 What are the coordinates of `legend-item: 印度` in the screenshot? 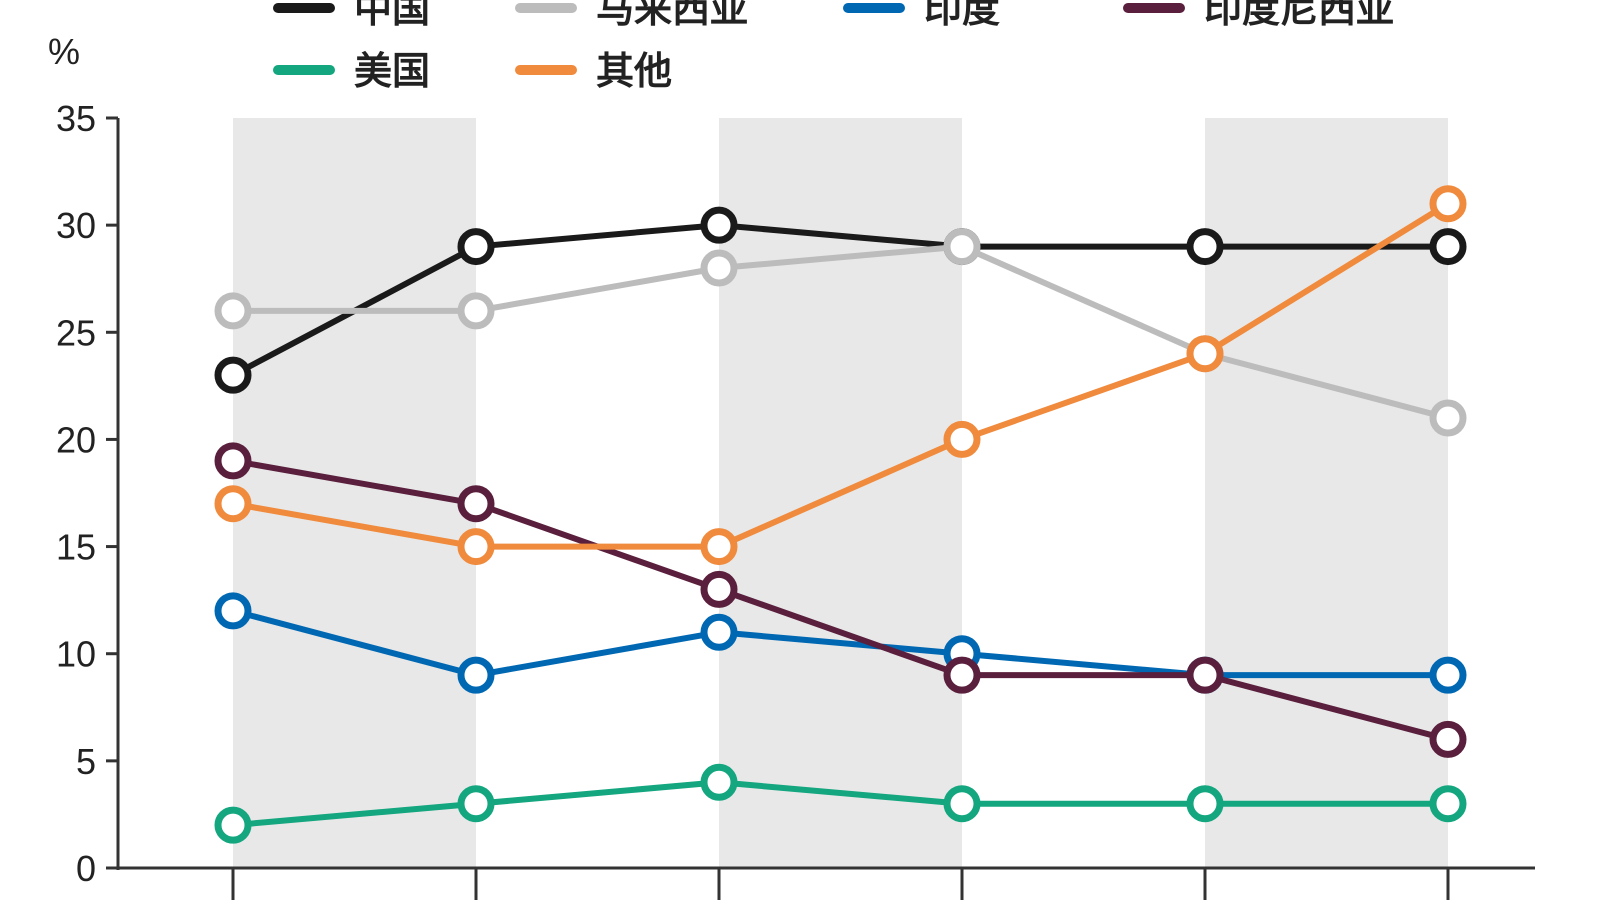 It's located at (921, 15).